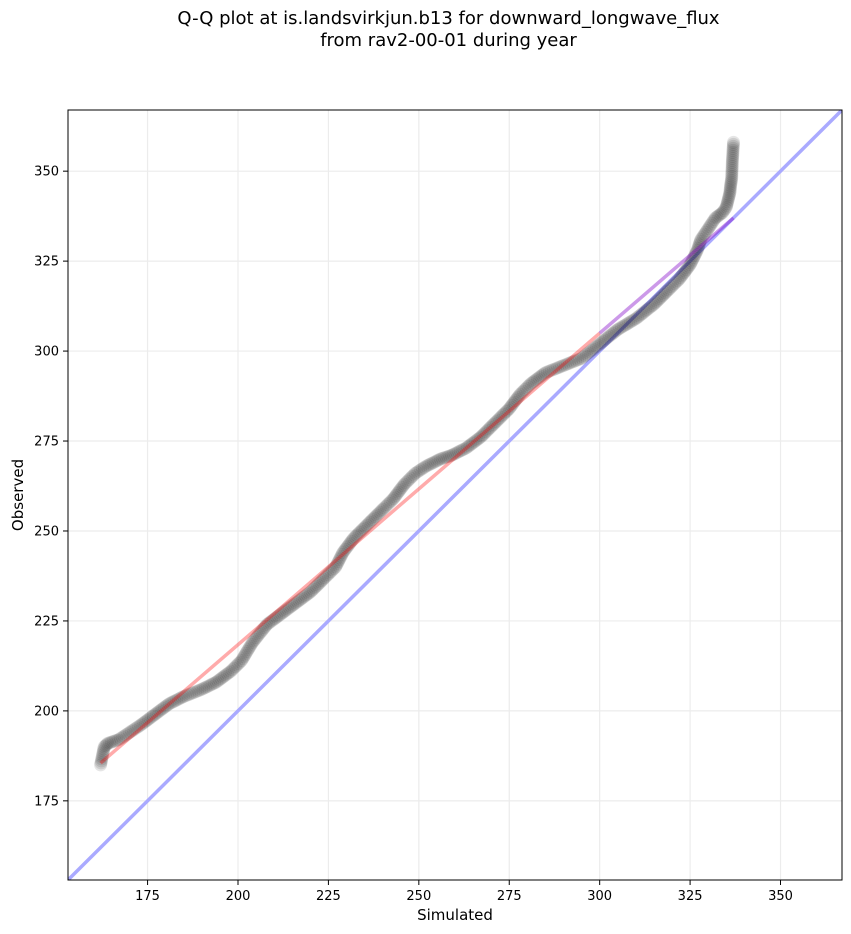 The width and height of the screenshot is (851, 934). What do you see at coordinates (418, 896) in the screenshot?
I see `x-tick-label: 250` at bounding box center [418, 896].